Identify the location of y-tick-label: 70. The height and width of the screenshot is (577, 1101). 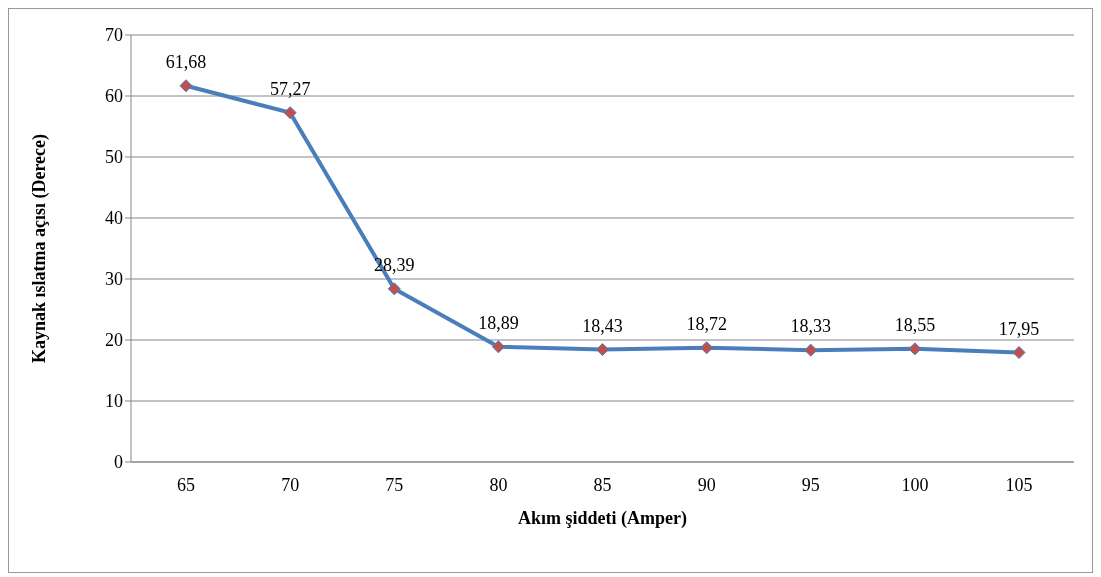
(114, 35).